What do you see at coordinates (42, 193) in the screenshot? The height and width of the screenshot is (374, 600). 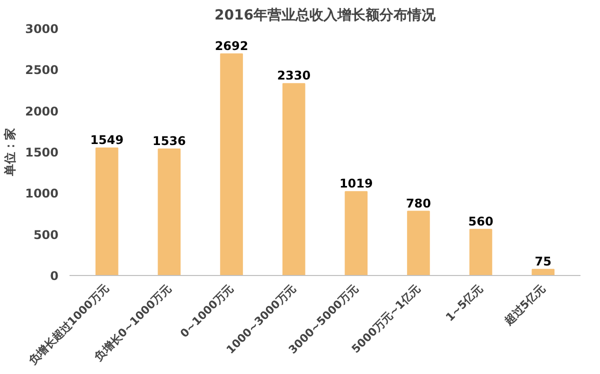 I see `y-tick-label: 1000` at bounding box center [42, 193].